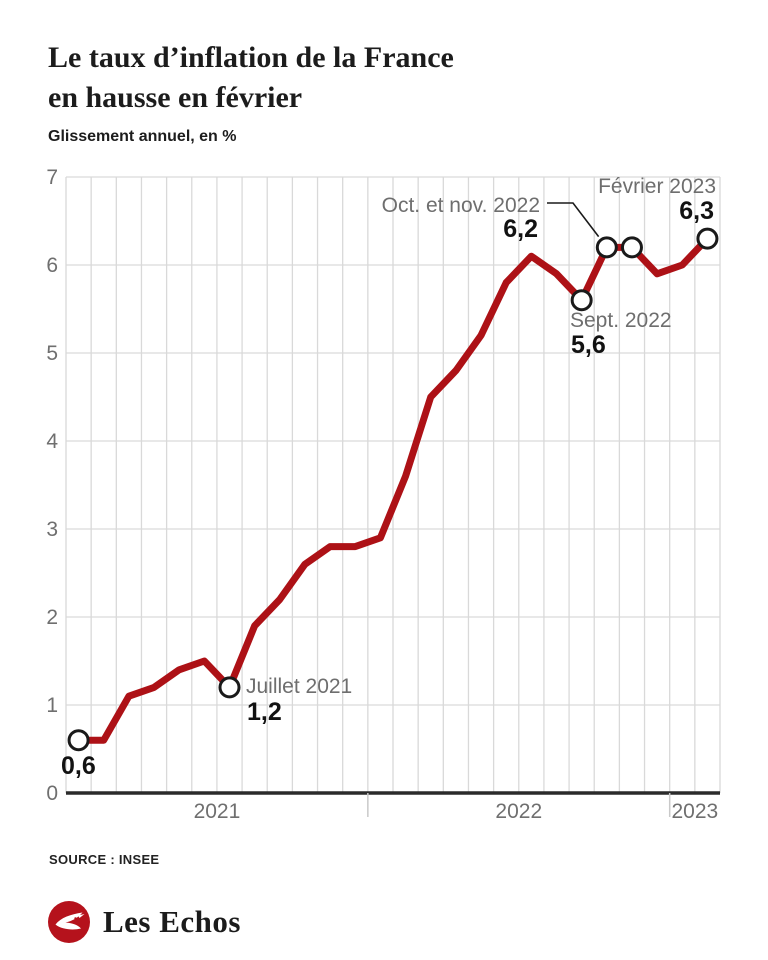  Describe the element at coordinates (52, 529) in the screenshot. I see `y-axis-tick-label: 3` at that location.